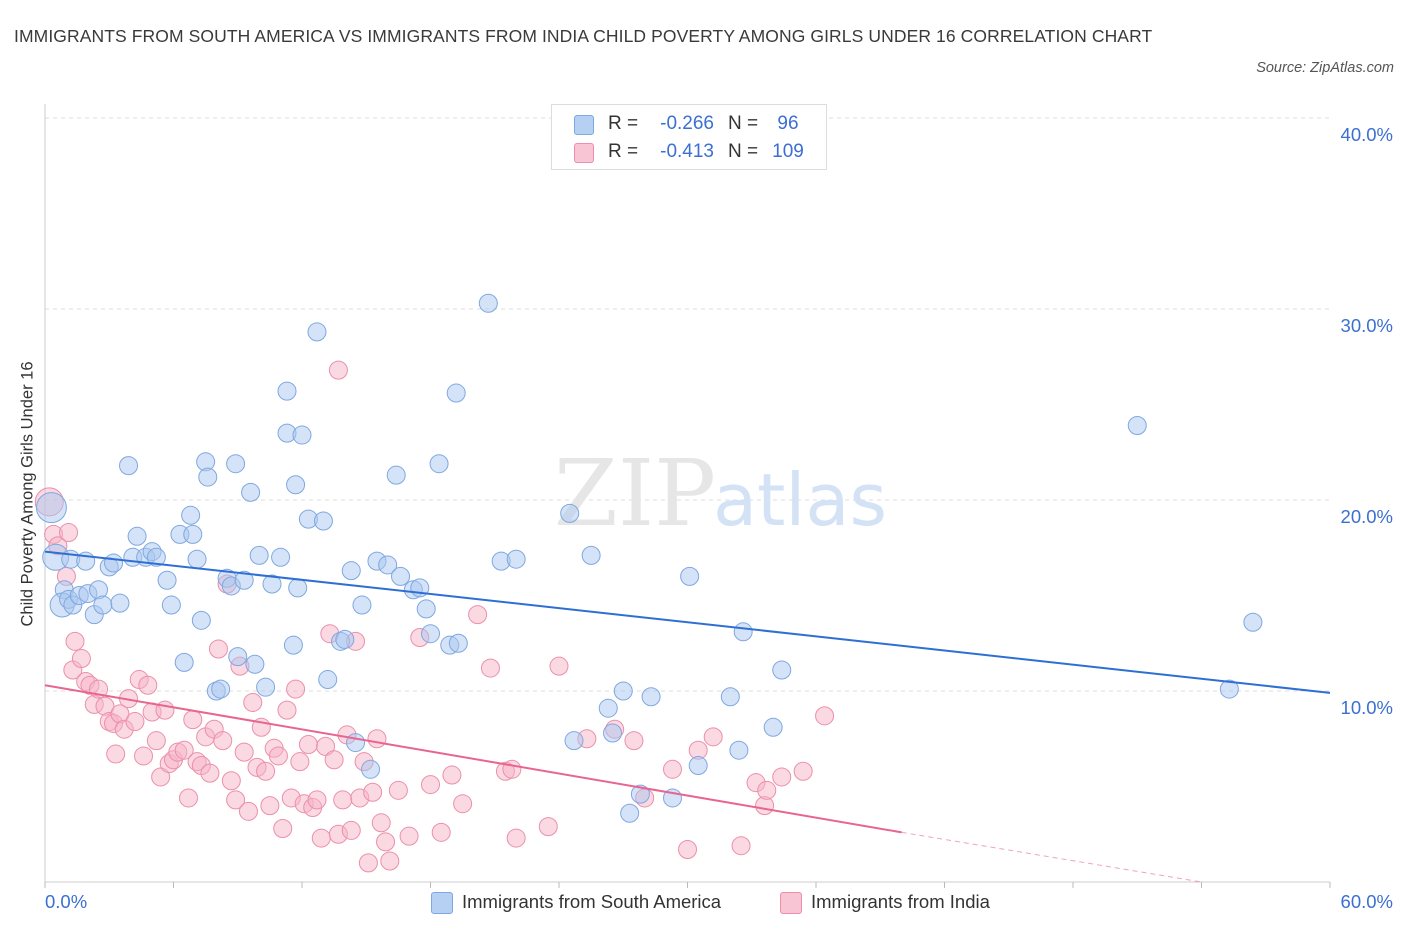 The width and height of the screenshot is (1406, 930). I want to click on y-tick-label: 10.0%, so click(1367, 707).